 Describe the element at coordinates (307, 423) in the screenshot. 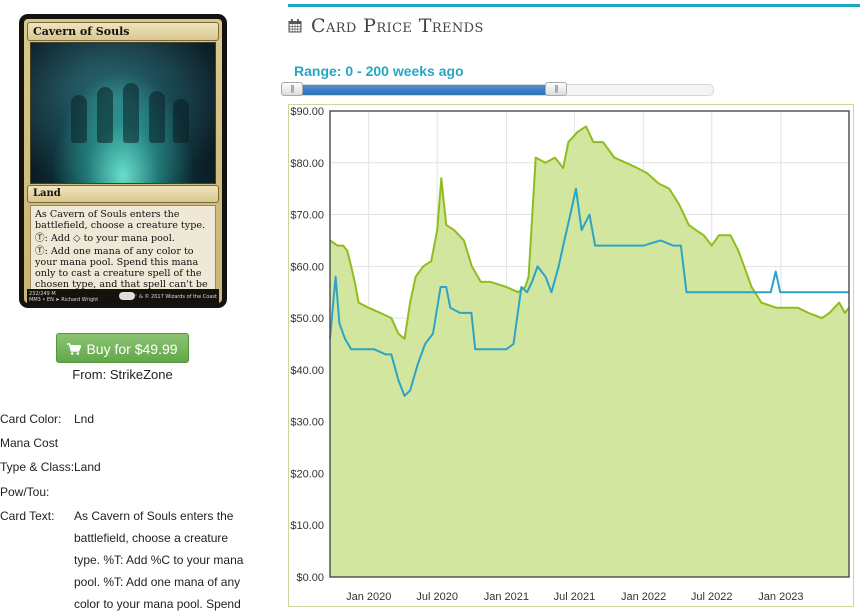

I see `y-tick-label: $30.00` at that location.